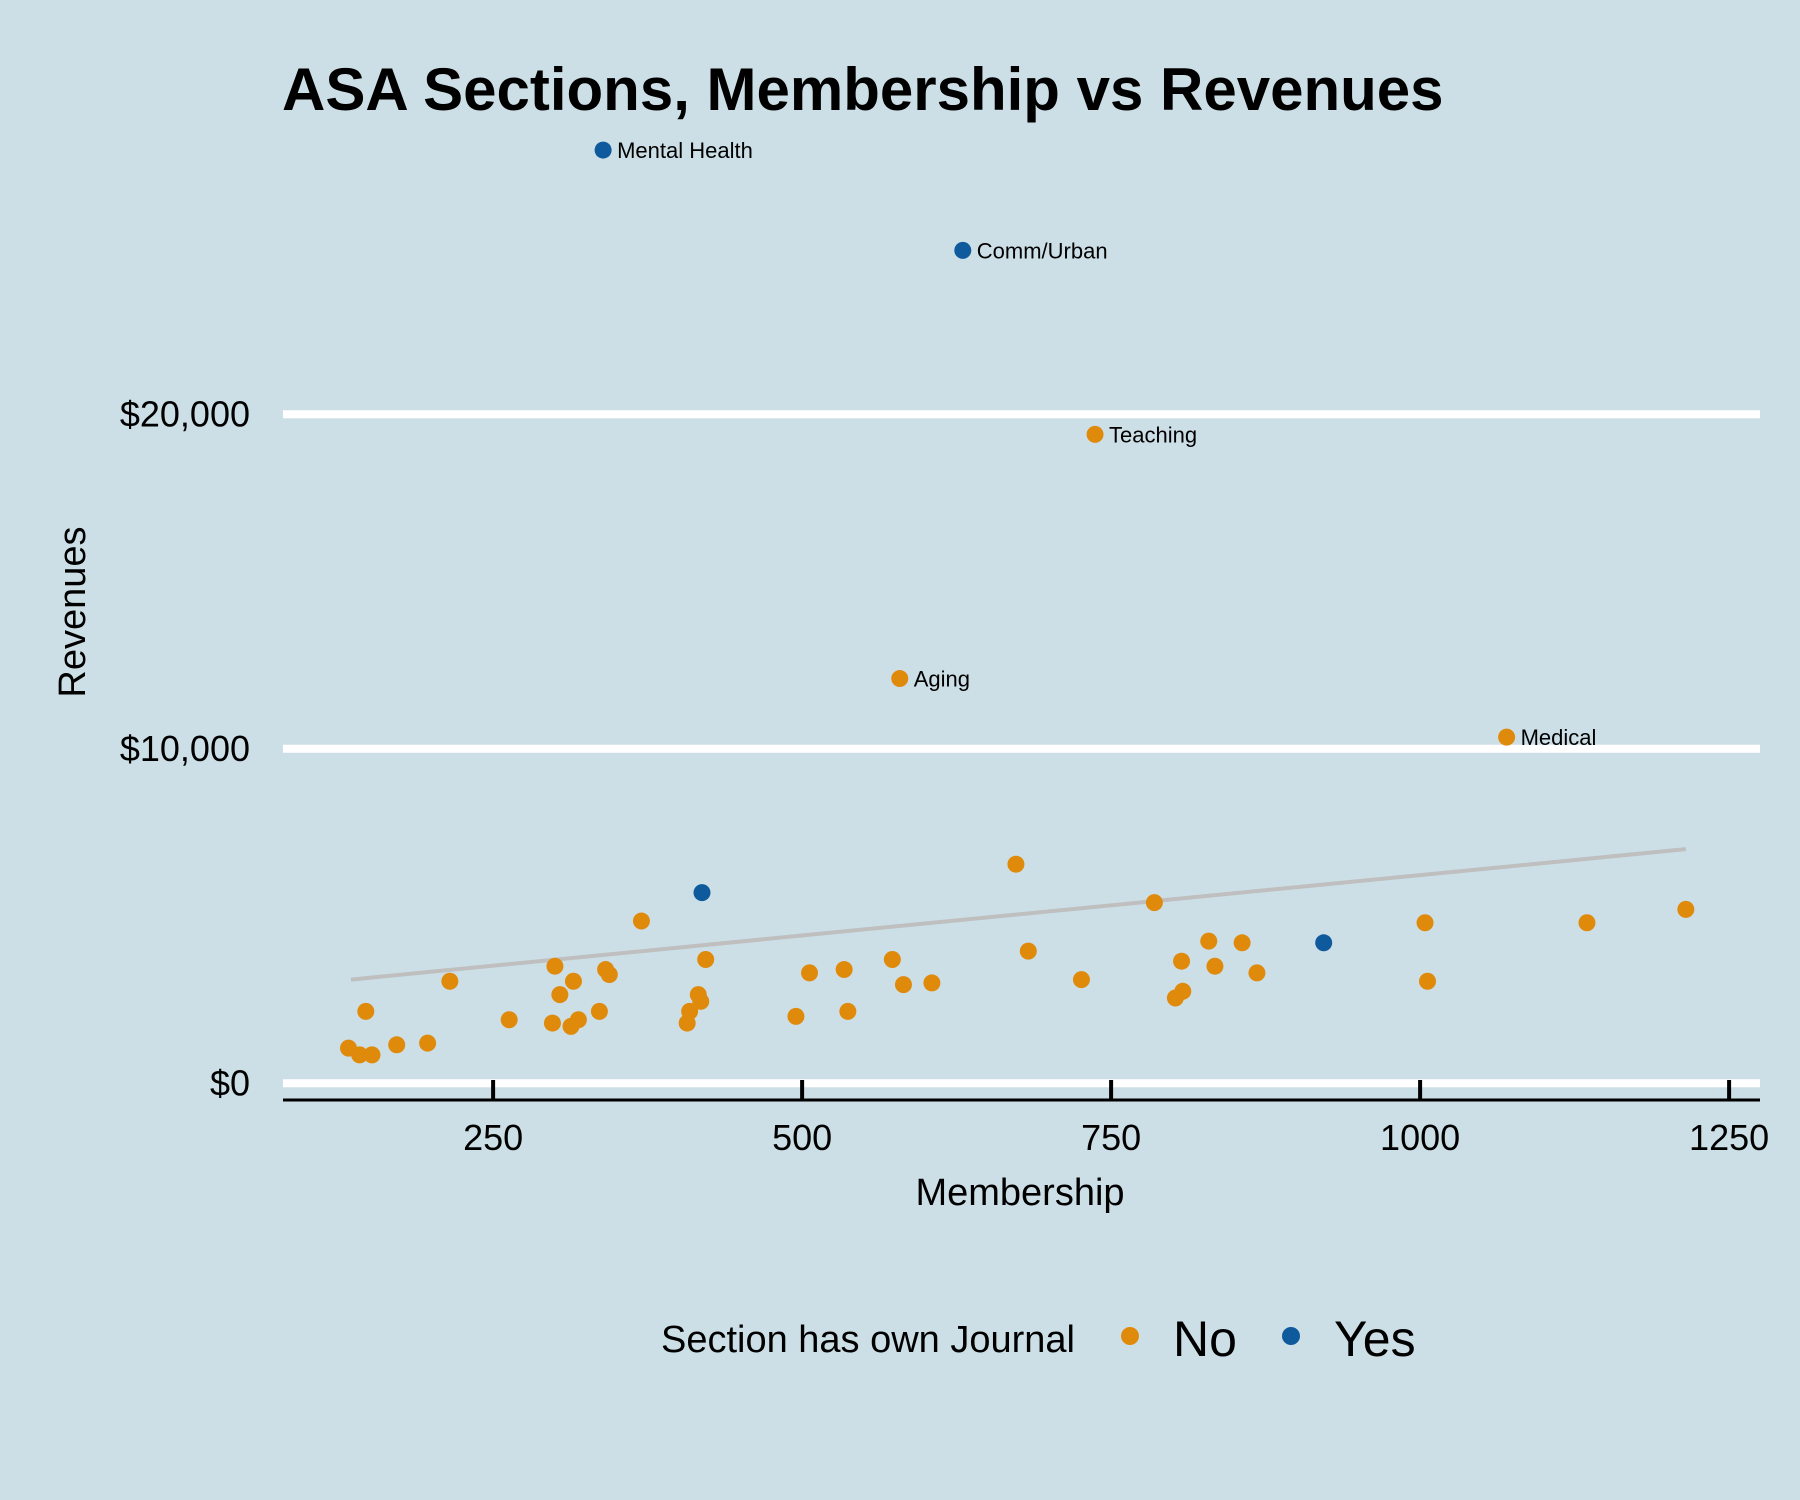  Describe the element at coordinates (1420, 1137) in the screenshot. I see `x-tick-label: 1000` at that location.